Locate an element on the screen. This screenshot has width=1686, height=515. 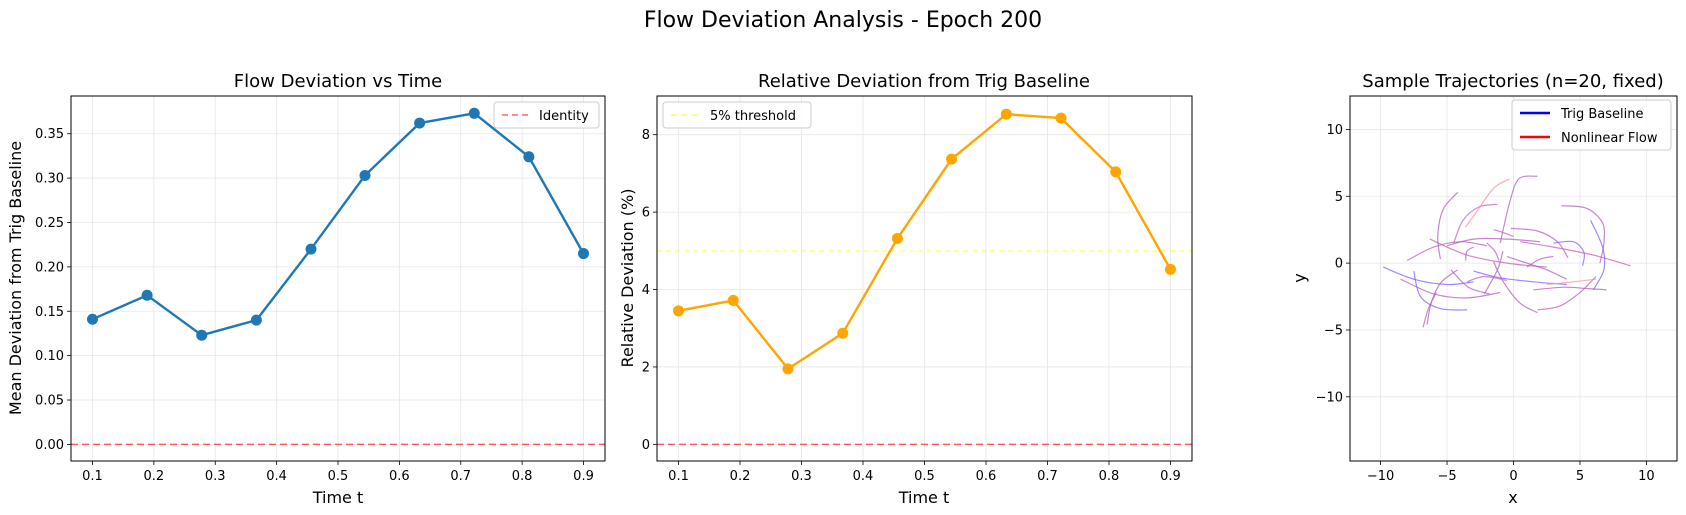
y-tick-label: 0 is located at coordinates (646, 445).